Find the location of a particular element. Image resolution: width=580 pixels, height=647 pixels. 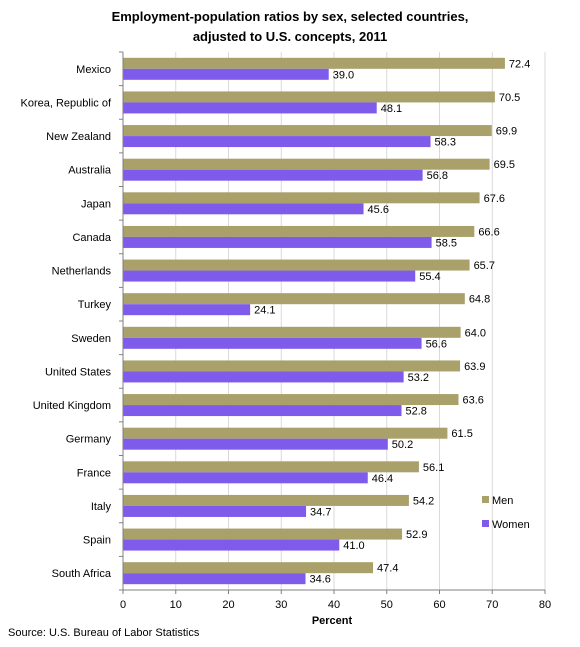

value-label: 67.6 is located at coordinates (494, 199).